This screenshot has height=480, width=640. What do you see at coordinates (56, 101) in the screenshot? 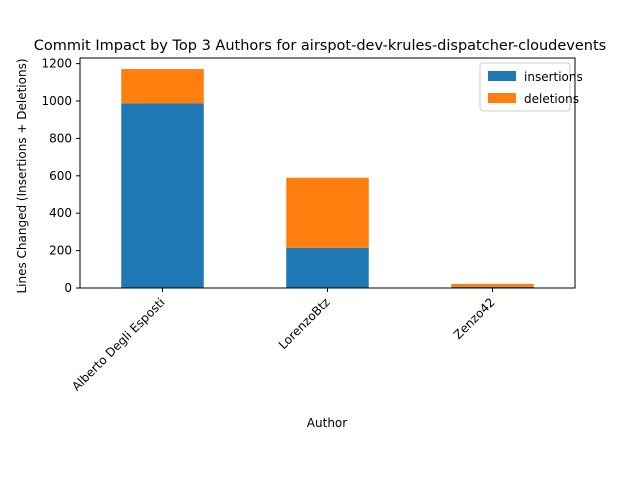
I see `y-tick-label: 1000` at bounding box center [56, 101].